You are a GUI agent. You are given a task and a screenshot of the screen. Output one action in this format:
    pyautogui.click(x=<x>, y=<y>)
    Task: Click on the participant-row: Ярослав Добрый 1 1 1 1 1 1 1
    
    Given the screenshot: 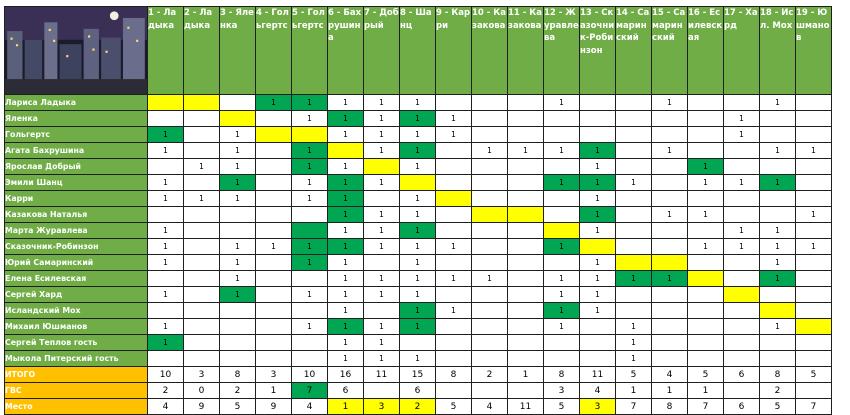 What is the action you would take?
    pyautogui.click(x=418, y=167)
    